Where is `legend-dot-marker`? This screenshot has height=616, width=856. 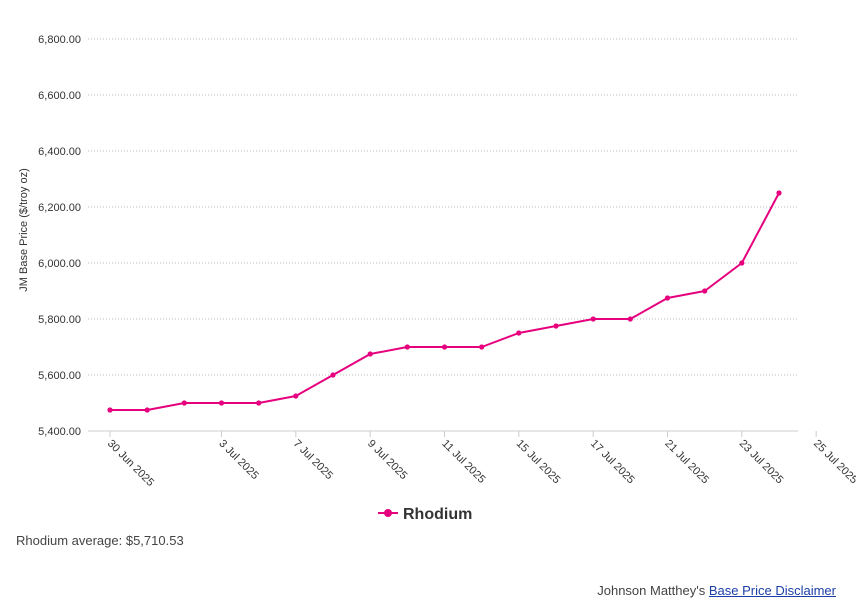
legend-dot-marker is located at coordinates (388, 513).